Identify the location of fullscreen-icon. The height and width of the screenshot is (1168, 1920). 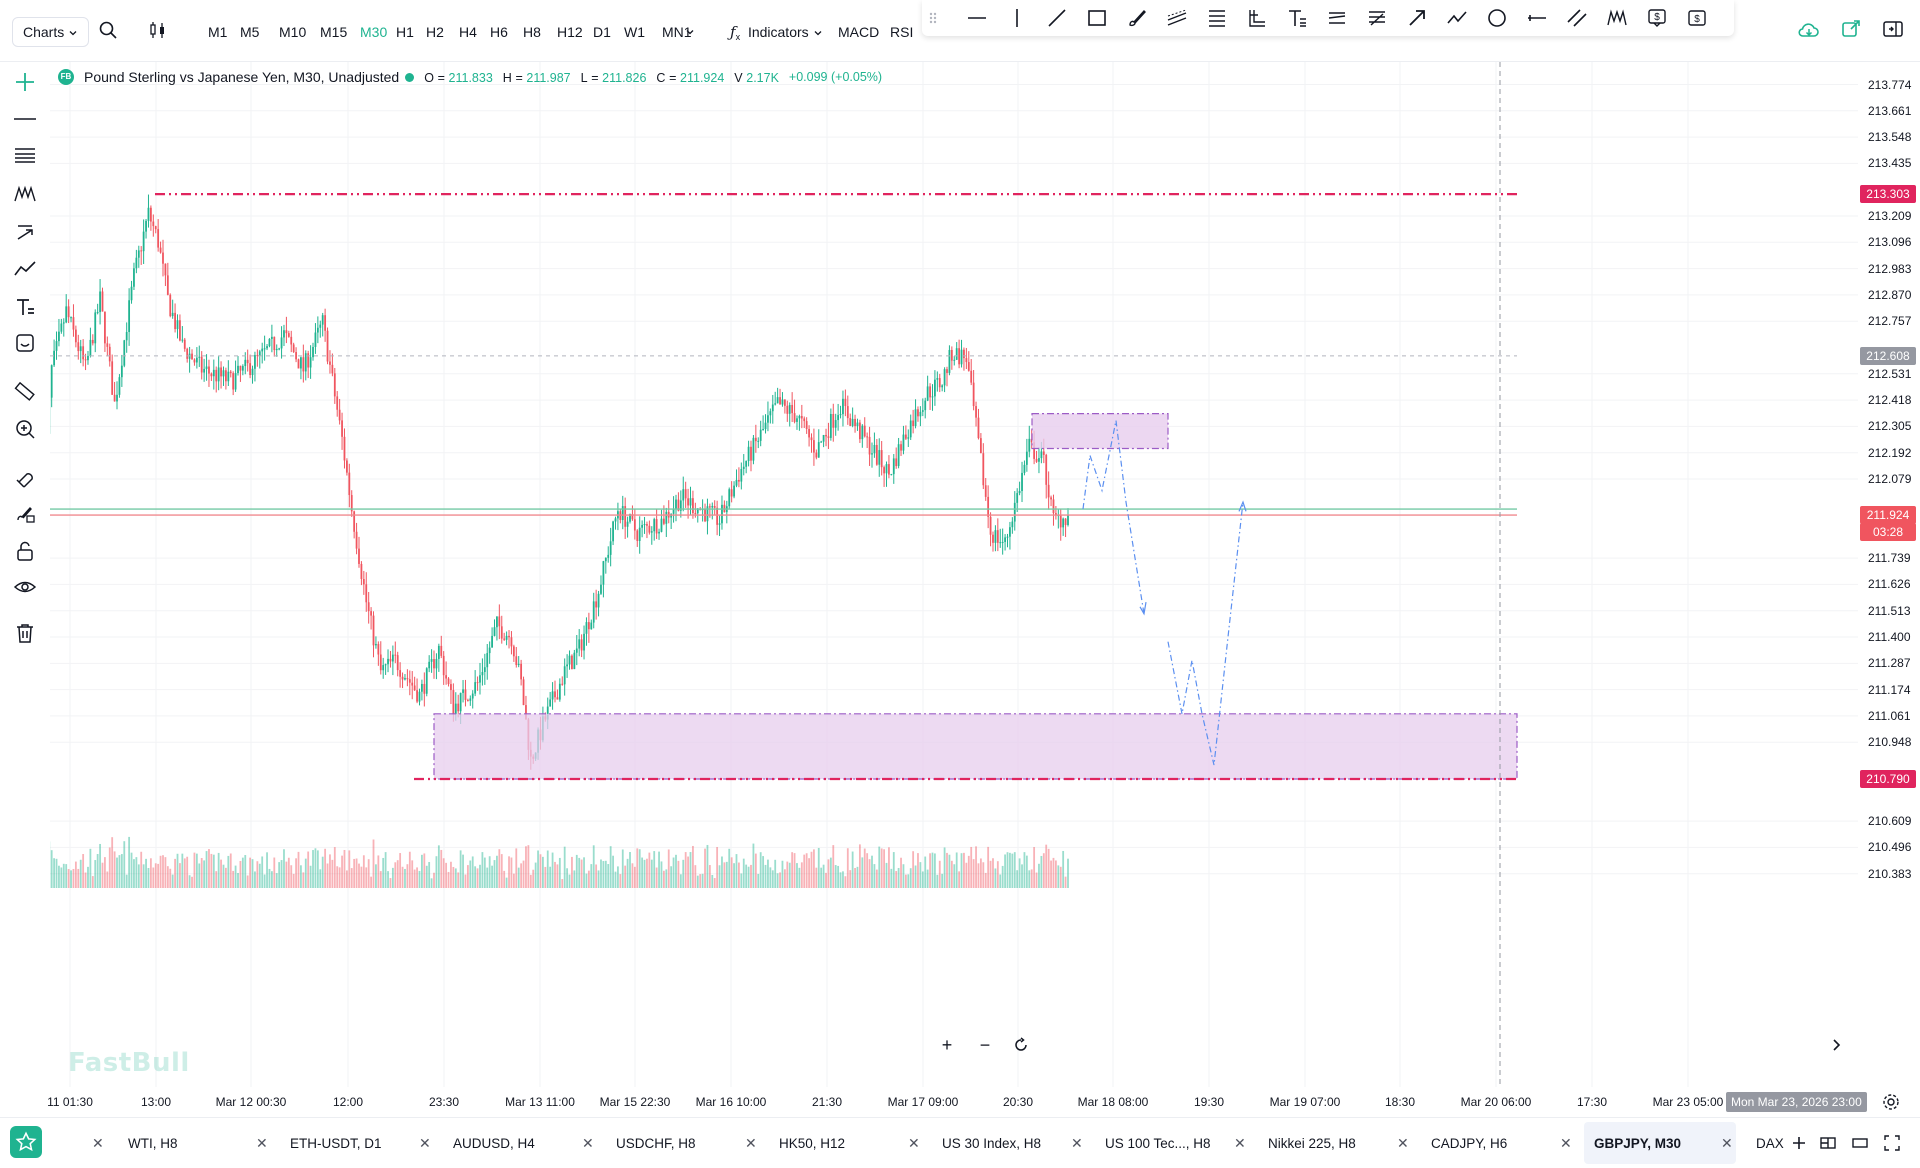
(1892, 1143).